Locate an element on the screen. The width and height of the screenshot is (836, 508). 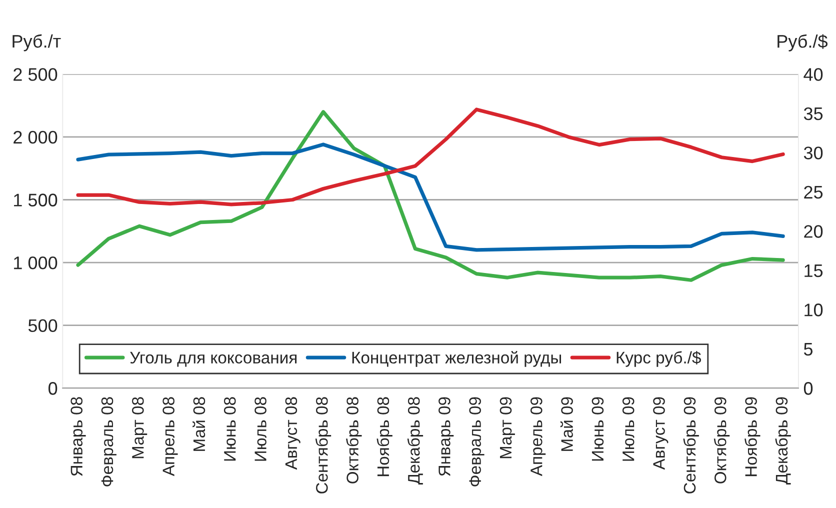
y2-tick-label: 35 is located at coordinates (813, 113).